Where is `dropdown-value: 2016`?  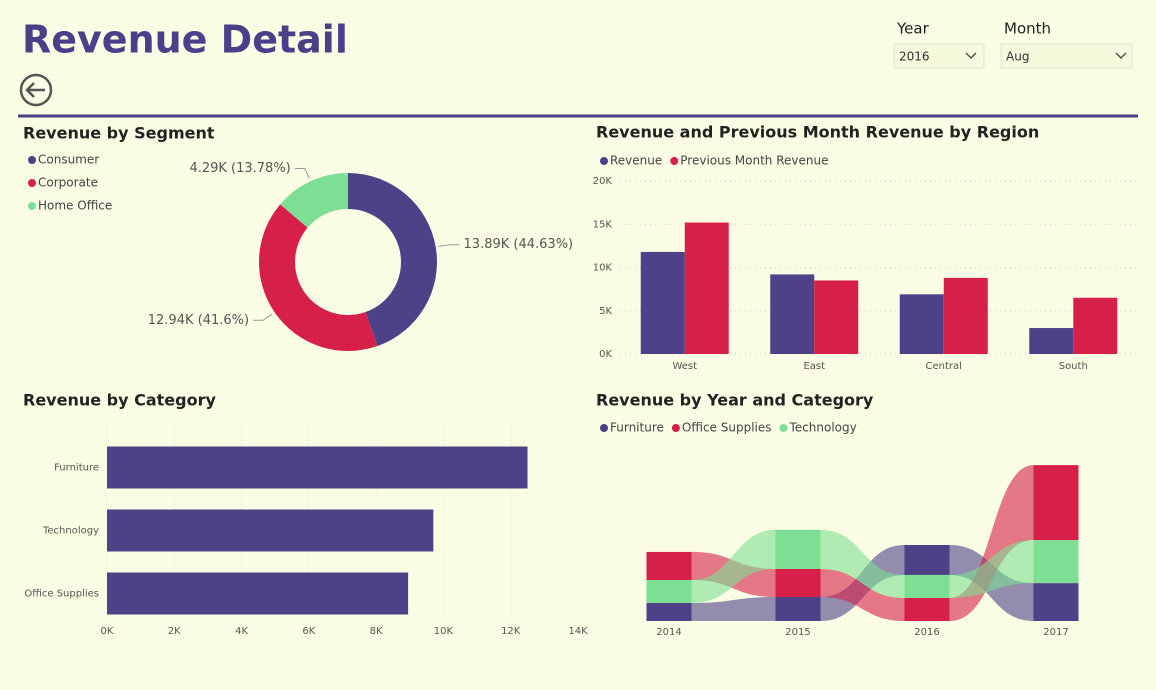 dropdown-value: 2016 is located at coordinates (914, 57).